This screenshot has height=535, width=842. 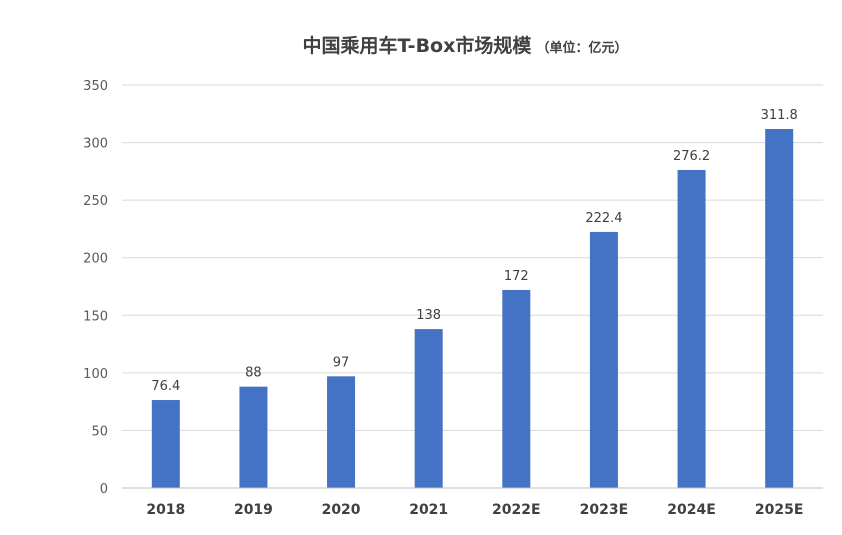 What do you see at coordinates (253, 437) in the screenshot?
I see `bar-2019` at bounding box center [253, 437].